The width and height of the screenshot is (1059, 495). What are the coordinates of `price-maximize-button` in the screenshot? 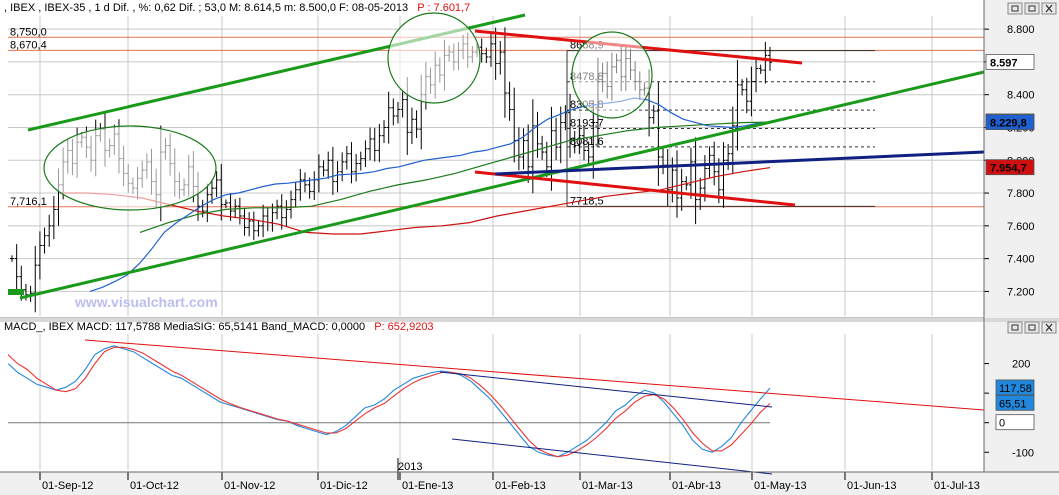 It's located at (1015, 8).